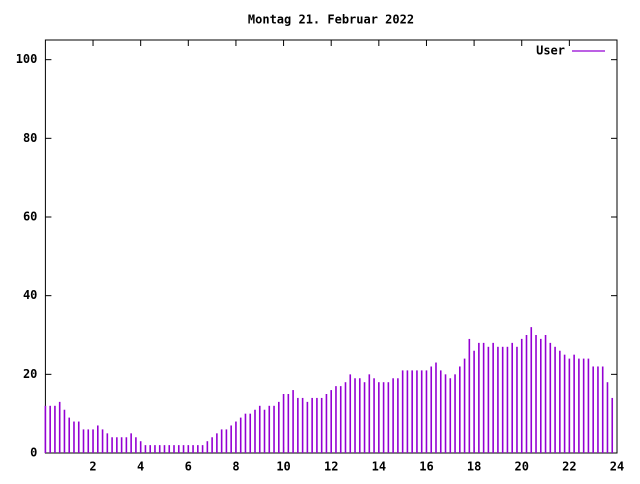 The width and height of the screenshot is (640, 484). I want to click on y-tick-label: 40, so click(30, 295).